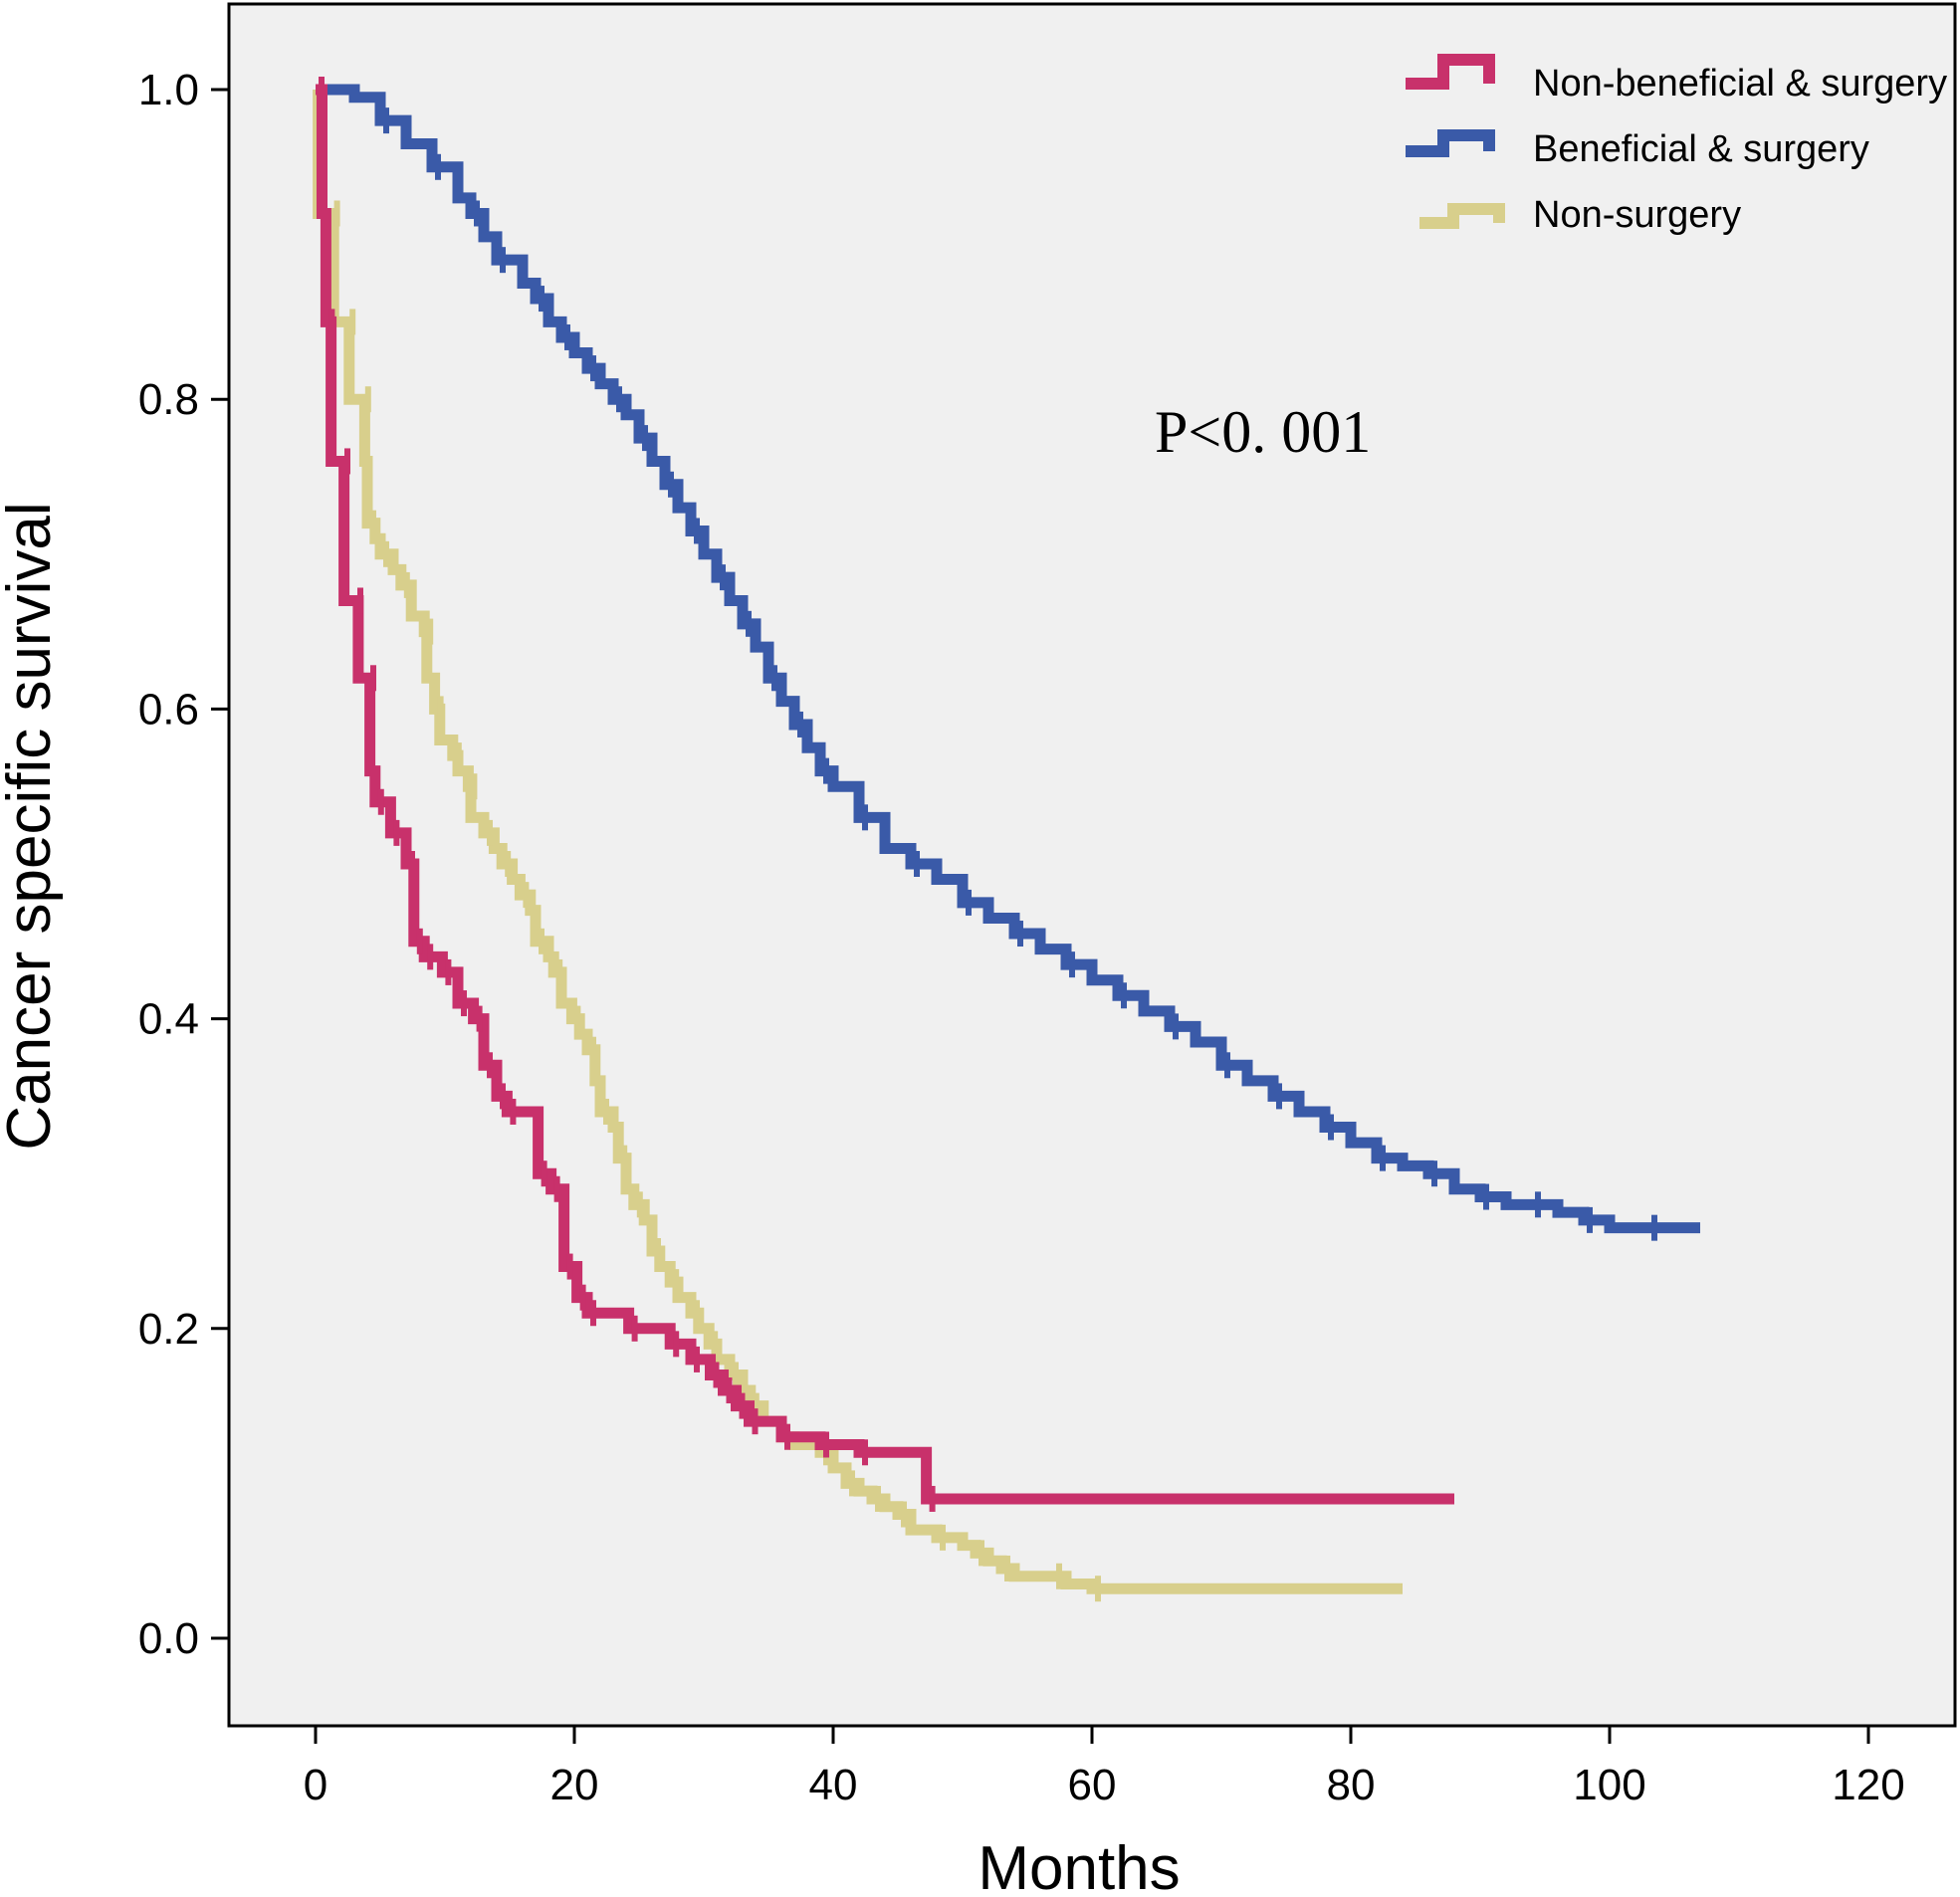 The height and width of the screenshot is (1897, 1960). Describe the element at coordinates (168, 1638) in the screenshot. I see `y-tick-label-0.0: 0.0` at that location.